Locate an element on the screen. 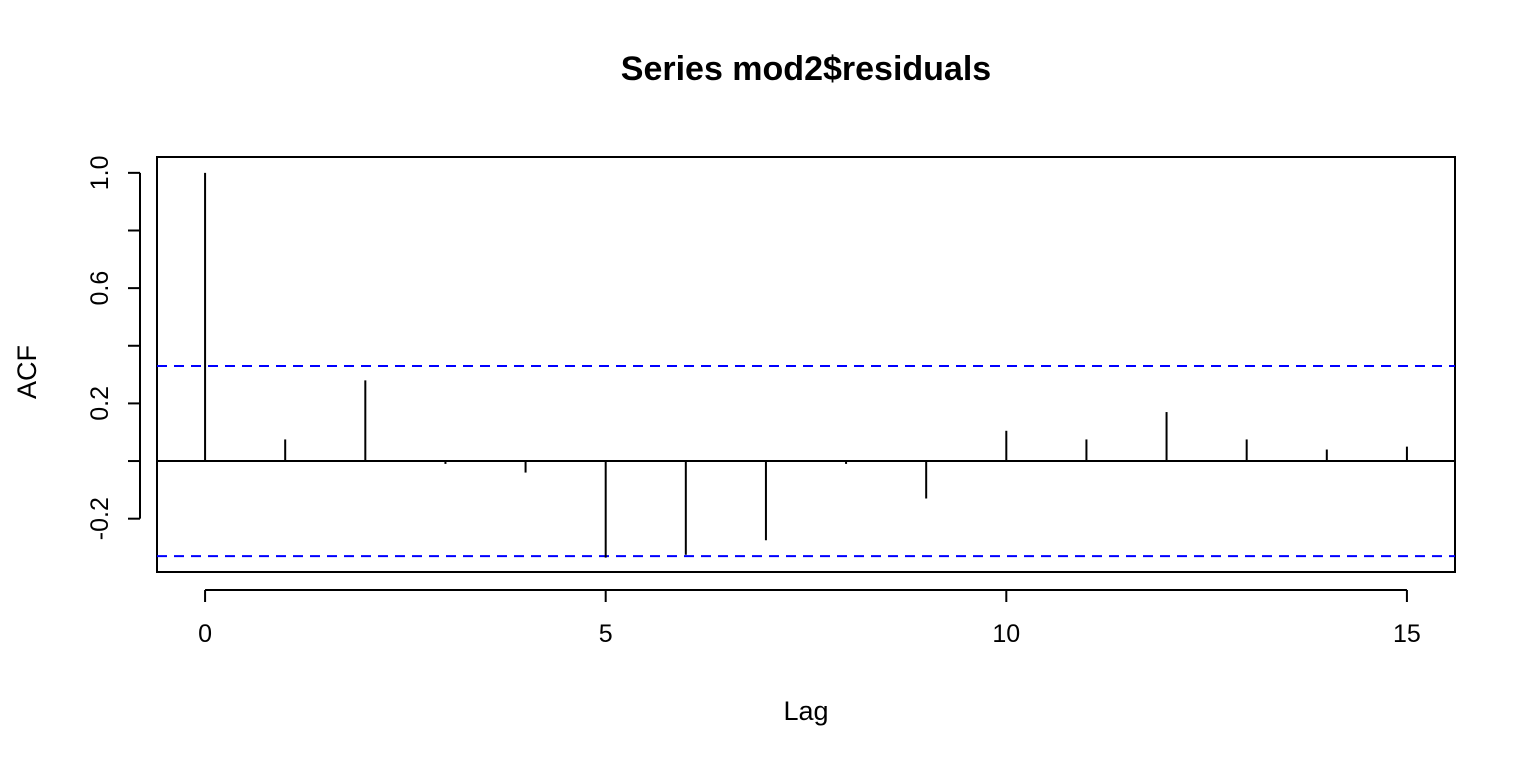  y-axis-label: ACF is located at coordinates (27, 372).